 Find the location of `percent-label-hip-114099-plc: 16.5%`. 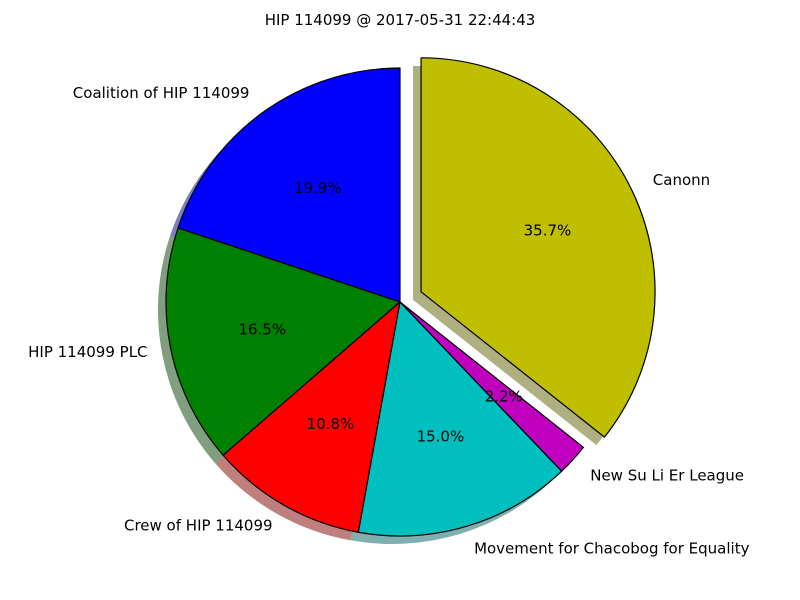

percent-label-hip-114099-plc: 16.5% is located at coordinates (262, 329).